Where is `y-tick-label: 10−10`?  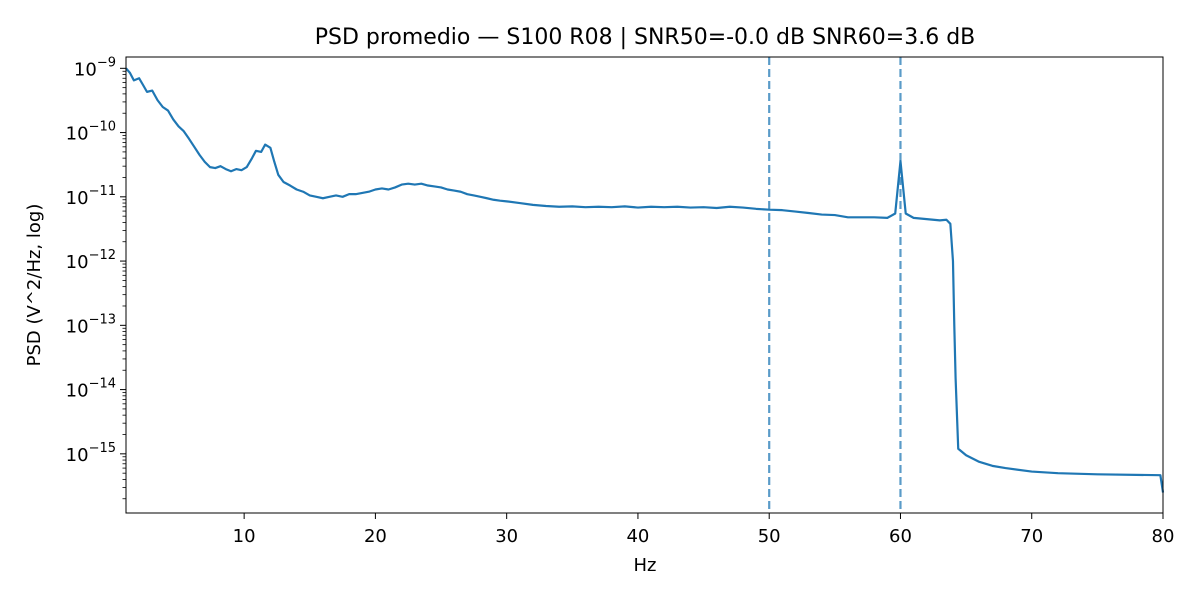 y-tick-label: 10−10 is located at coordinates (91, 132).